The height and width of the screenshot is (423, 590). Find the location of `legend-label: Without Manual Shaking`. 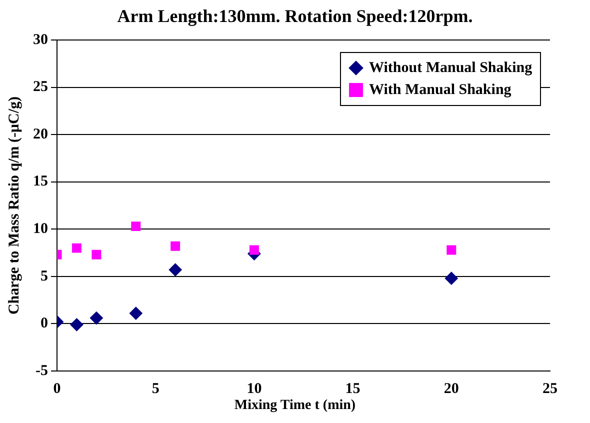

legend-label: Without Manual Shaking is located at coordinates (450, 68).